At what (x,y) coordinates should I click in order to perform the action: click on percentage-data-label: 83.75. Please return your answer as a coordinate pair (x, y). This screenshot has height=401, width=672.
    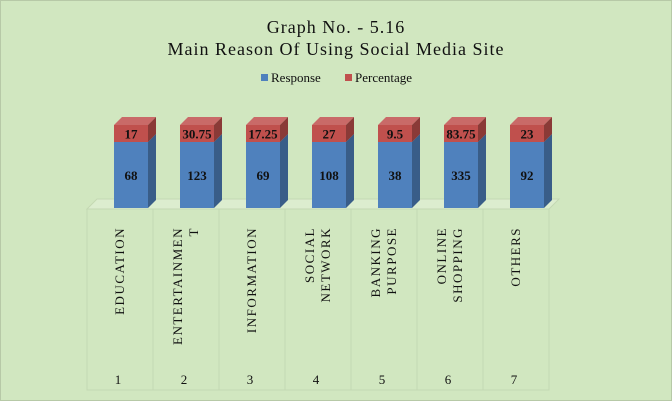
    Looking at the image, I should click on (461, 134).